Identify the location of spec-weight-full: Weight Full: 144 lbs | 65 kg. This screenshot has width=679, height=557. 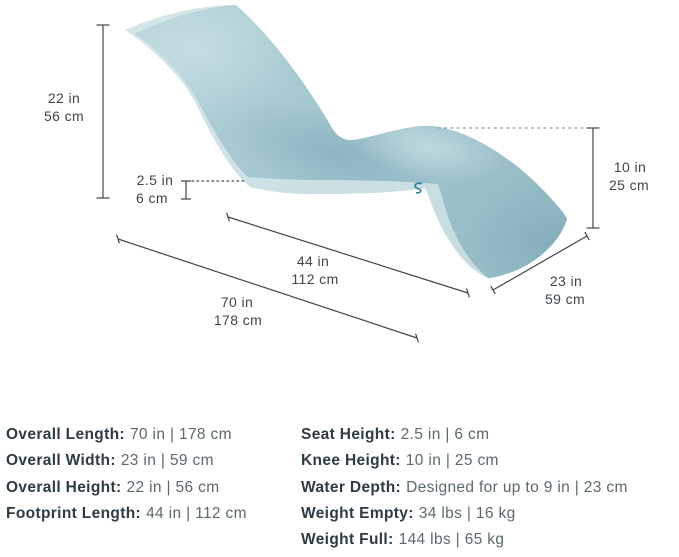
(464, 540).